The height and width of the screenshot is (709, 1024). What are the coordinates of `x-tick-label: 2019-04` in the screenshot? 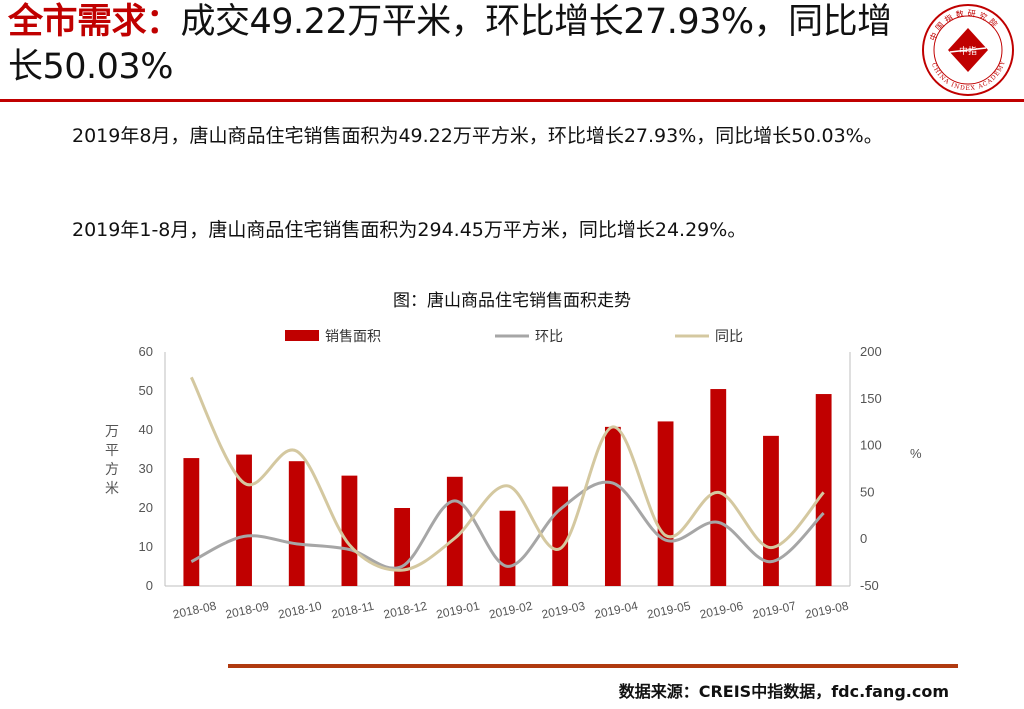 It's located at (616, 610).